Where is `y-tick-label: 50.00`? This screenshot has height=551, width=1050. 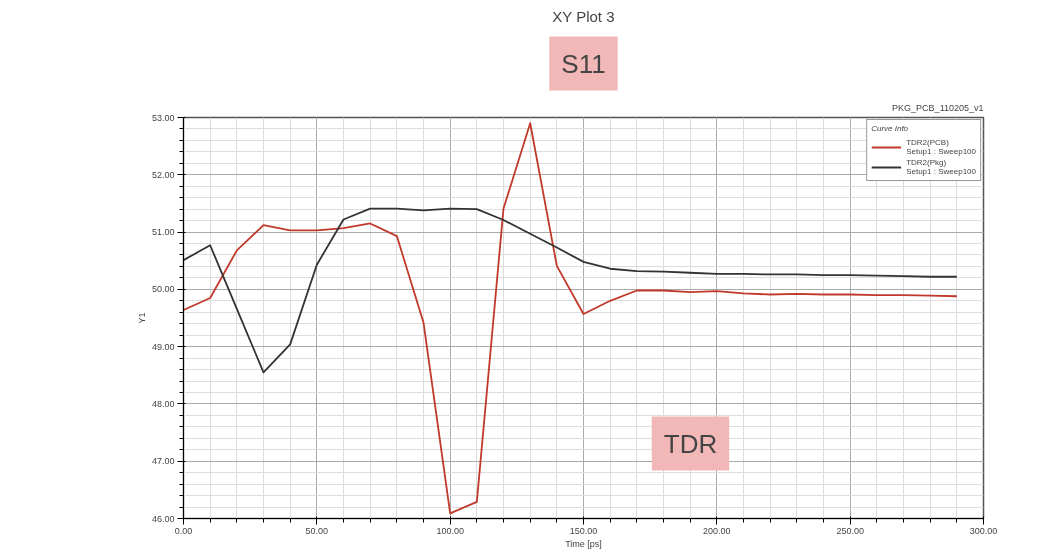 y-tick-label: 50.00 is located at coordinates (163, 289).